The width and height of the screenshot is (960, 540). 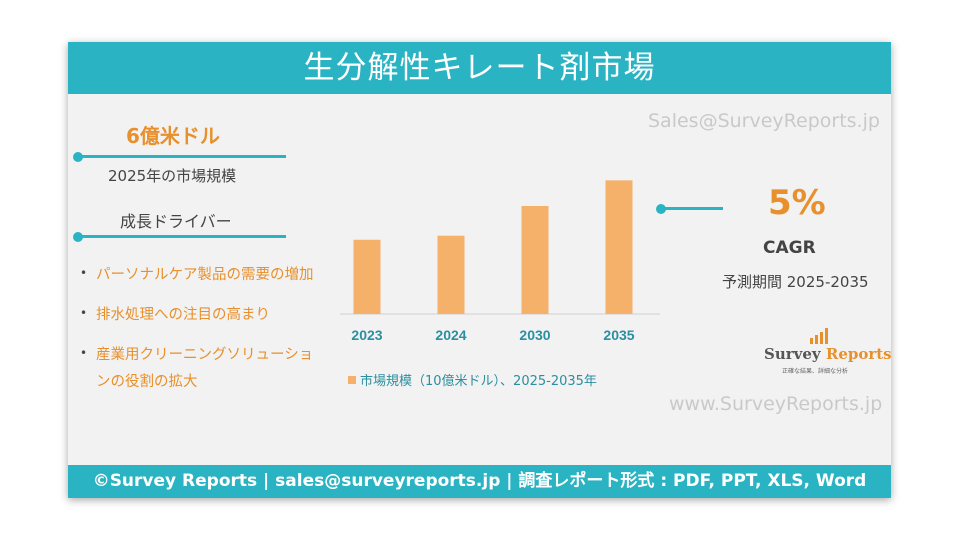 What do you see at coordinates (795, 282) in the screenshot?
I see `forecast-period: 予測期間 2025-2035` at bounding box center [795, 282].